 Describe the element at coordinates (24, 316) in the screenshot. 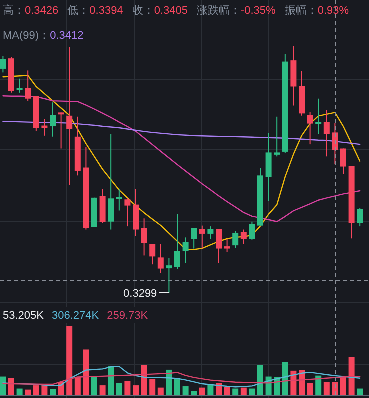

I see `text: 53.205K` at that location.